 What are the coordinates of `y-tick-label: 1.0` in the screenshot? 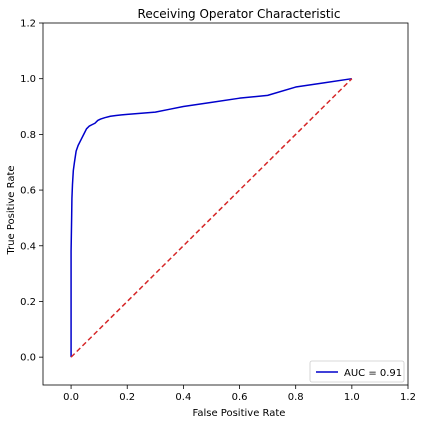 It's located at (28, 79).